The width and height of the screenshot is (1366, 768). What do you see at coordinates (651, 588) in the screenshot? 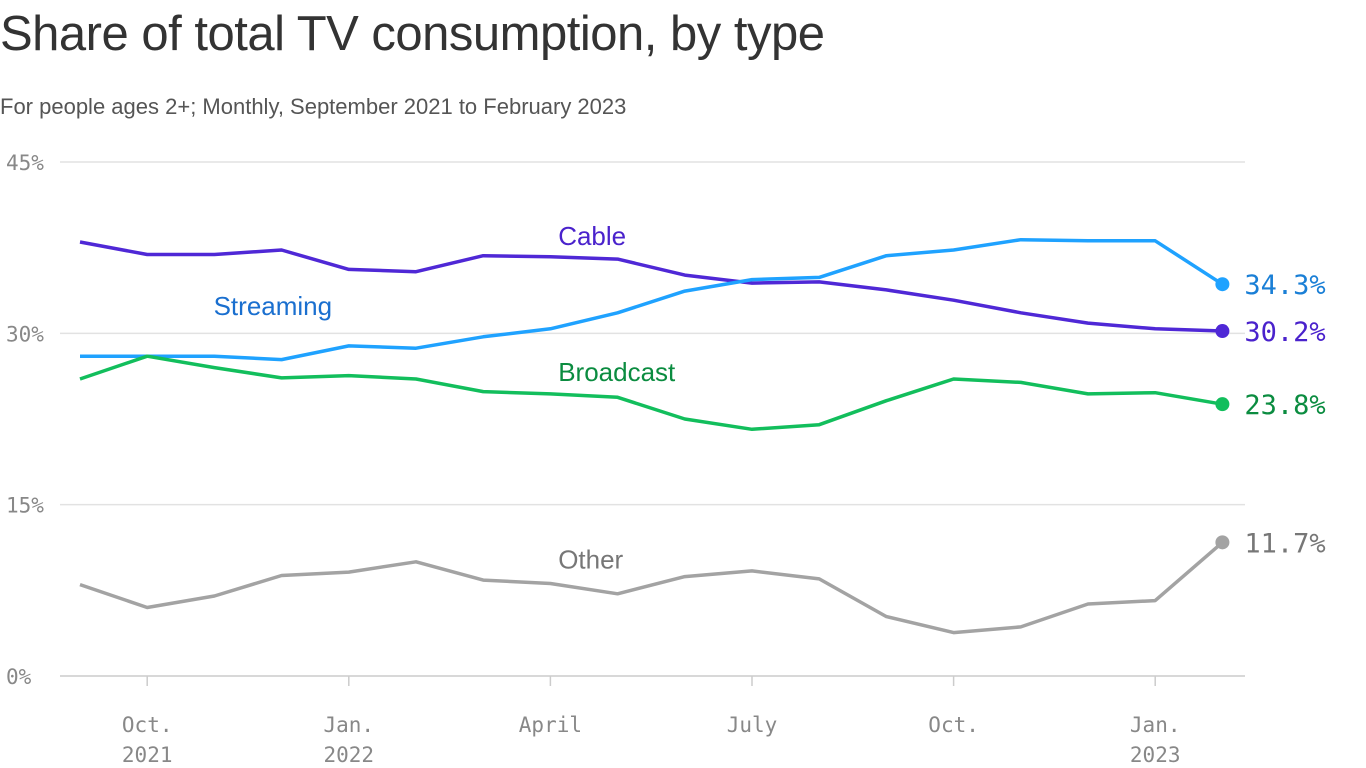
I see `series-line-other` at bounding box center [651, 588].